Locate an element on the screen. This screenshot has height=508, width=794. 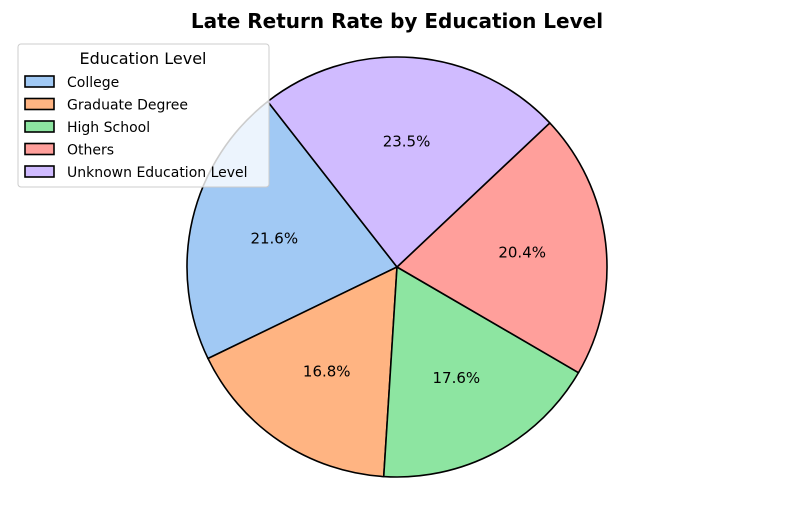
legend-swatch-college is located at coordinates (39, 81).